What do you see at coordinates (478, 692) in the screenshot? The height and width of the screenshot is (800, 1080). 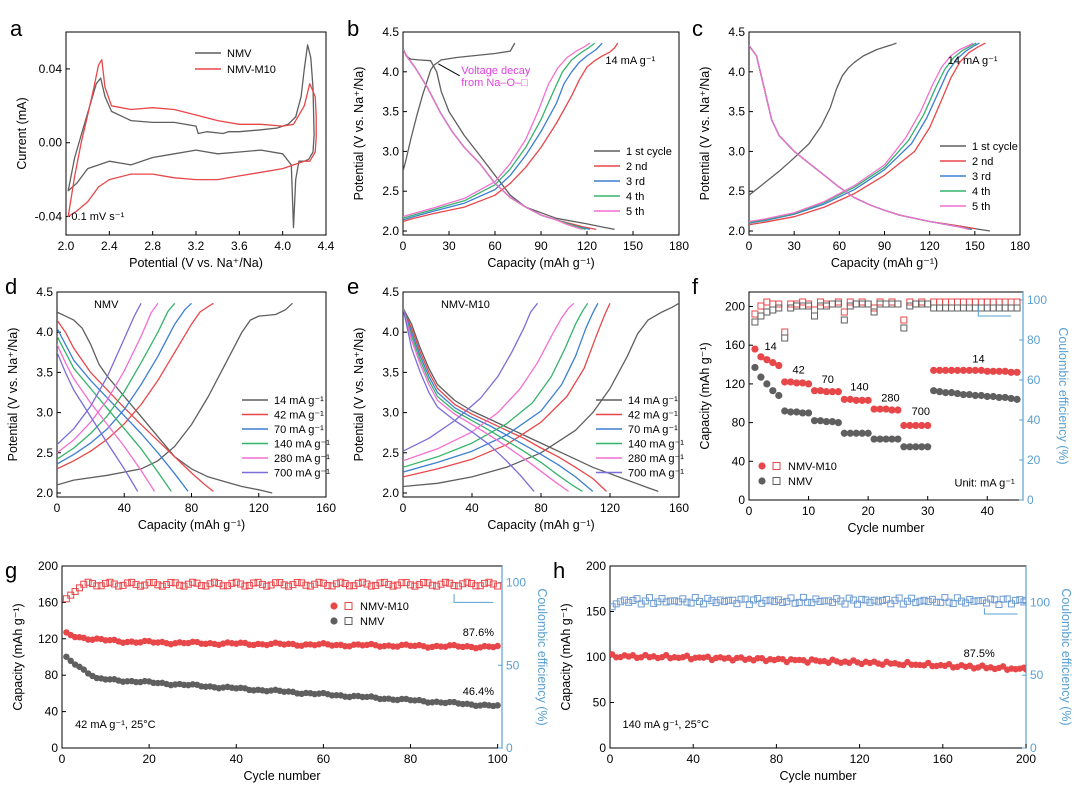 I see `annotation: 46.4%` at bounding box center [478, 692].